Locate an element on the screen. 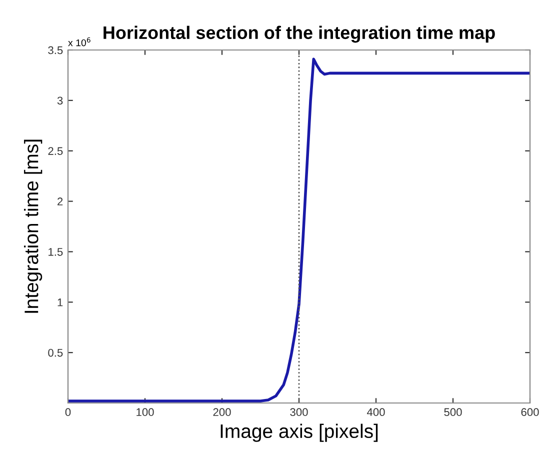 This screenshot has width=545, height=453. x-tick-label: 600 is located at coordinates (530, 412).